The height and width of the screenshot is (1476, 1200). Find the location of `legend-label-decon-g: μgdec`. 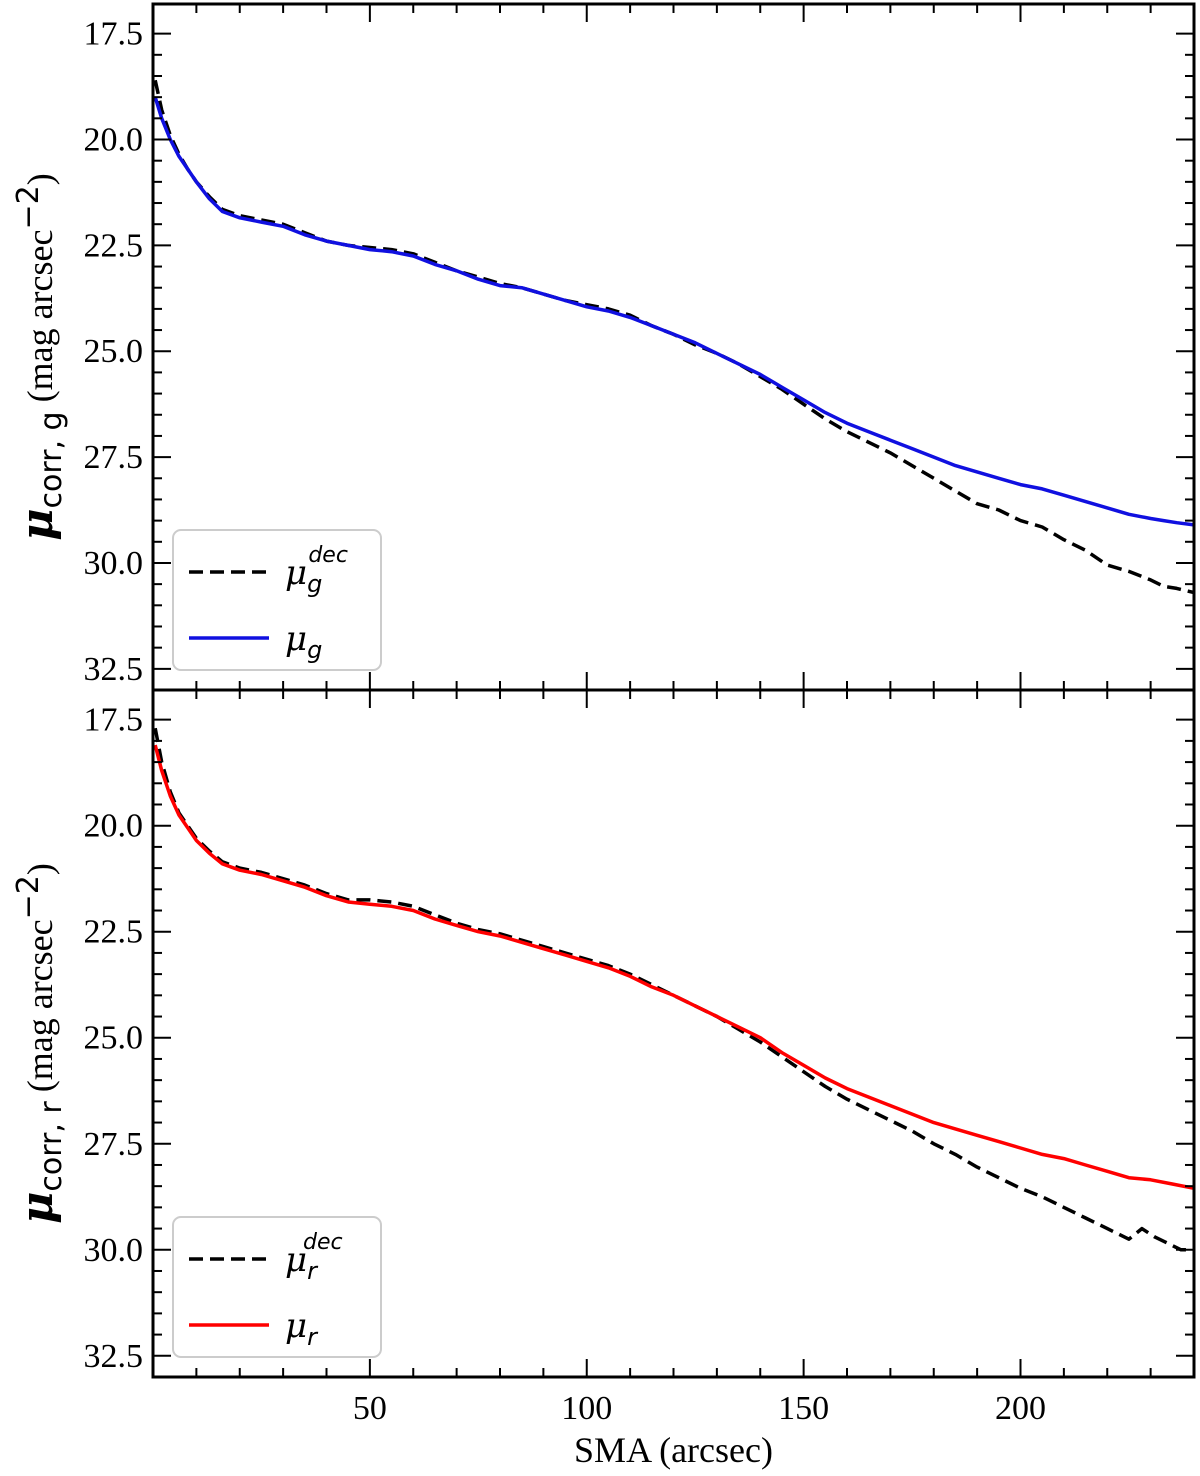

legend-label-decon-g: μgdec is located at coordinates (316, 570).